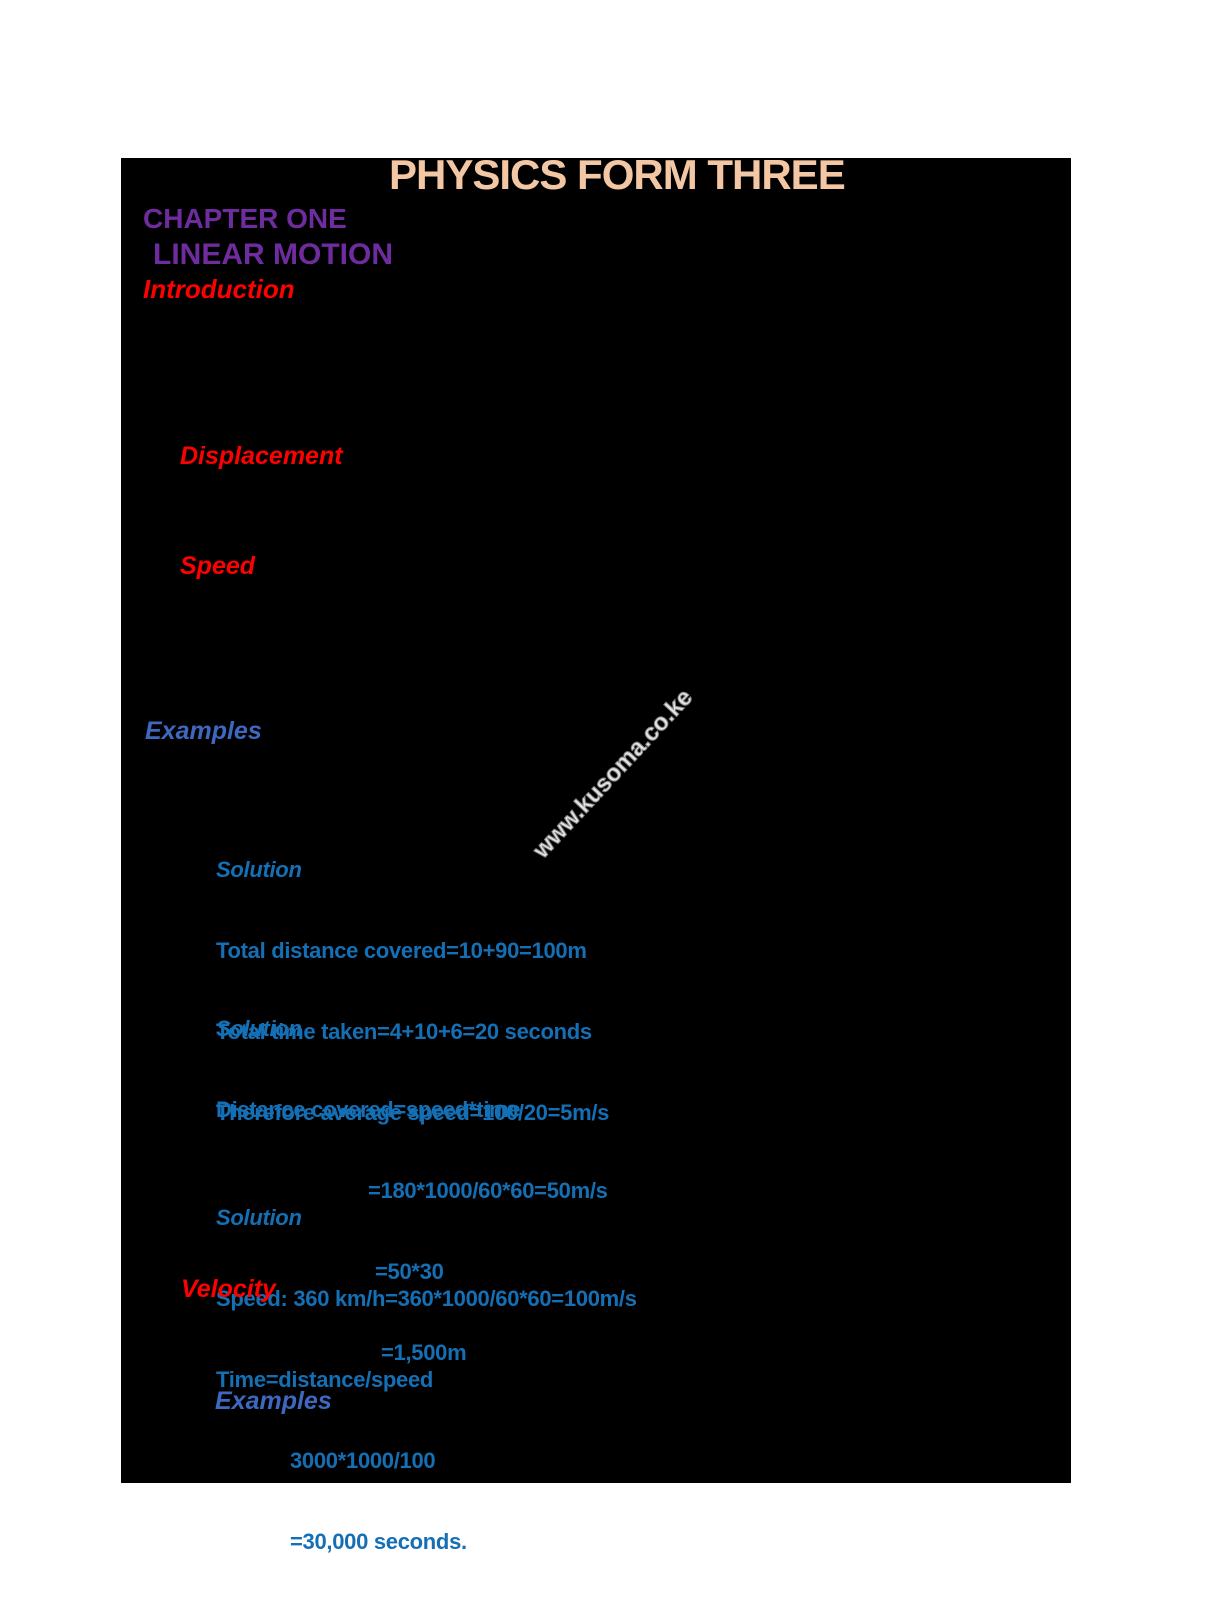 The image size is (1224, 1609). What do you see at coordinates (424, 1352) in the screenshot?
I see `solution-line: =1,500m` at bounding box center [424, 1352].